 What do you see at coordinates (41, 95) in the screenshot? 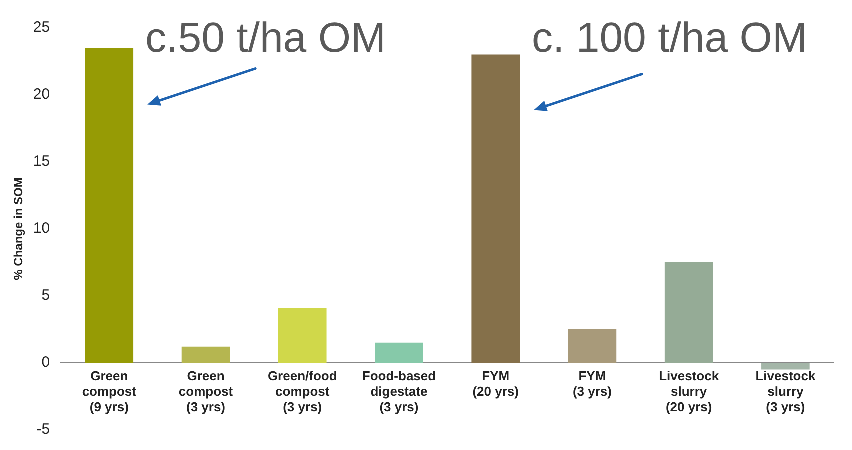
I see `y-tick-label: 20` at bounding box center [41, 95].